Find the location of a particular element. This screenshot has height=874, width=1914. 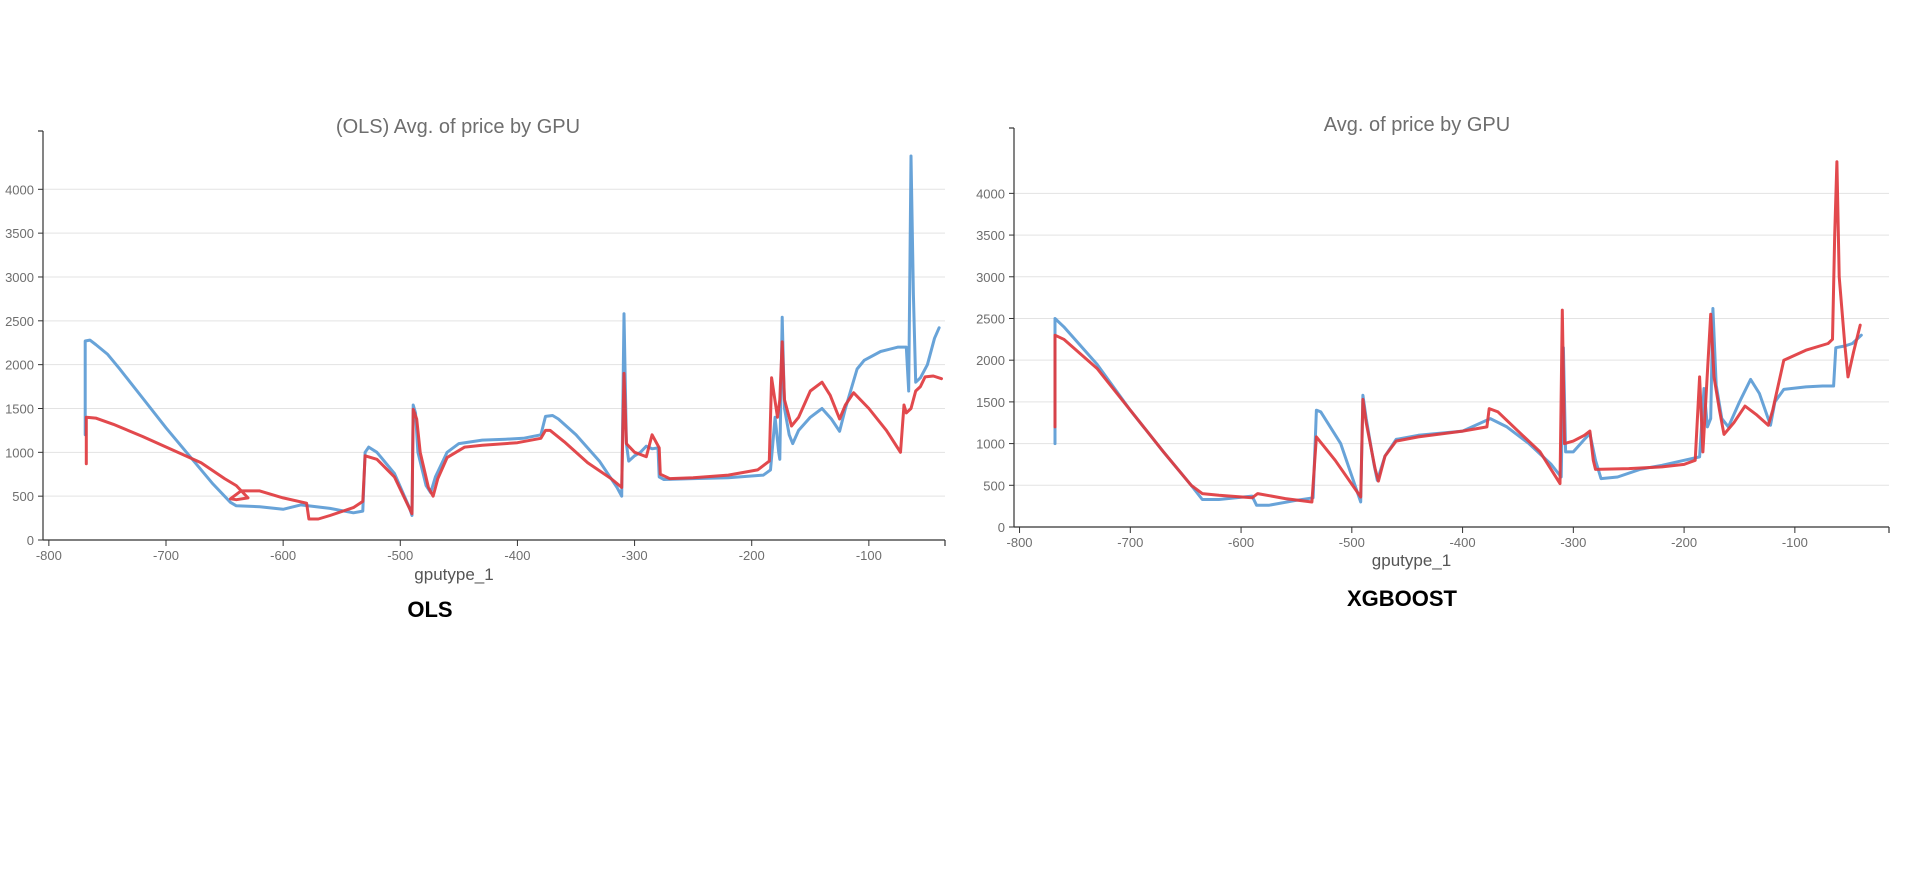

ols-x-tick-label: -500 is located at coordinates (400, 555).